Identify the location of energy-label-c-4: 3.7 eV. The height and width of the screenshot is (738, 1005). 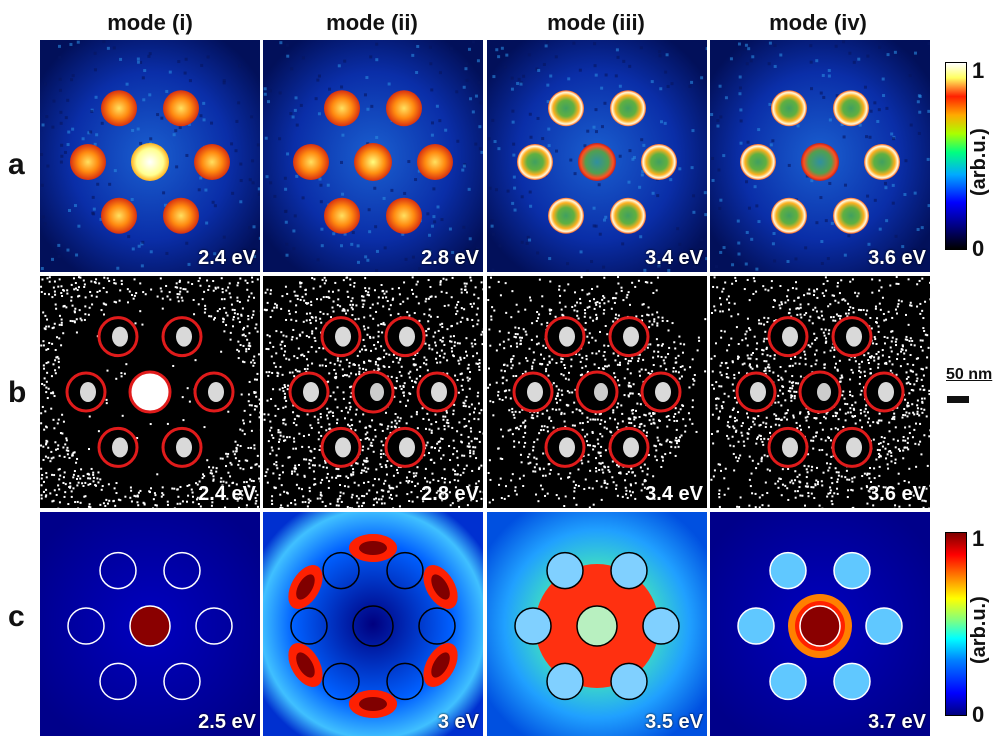
(897, 722).